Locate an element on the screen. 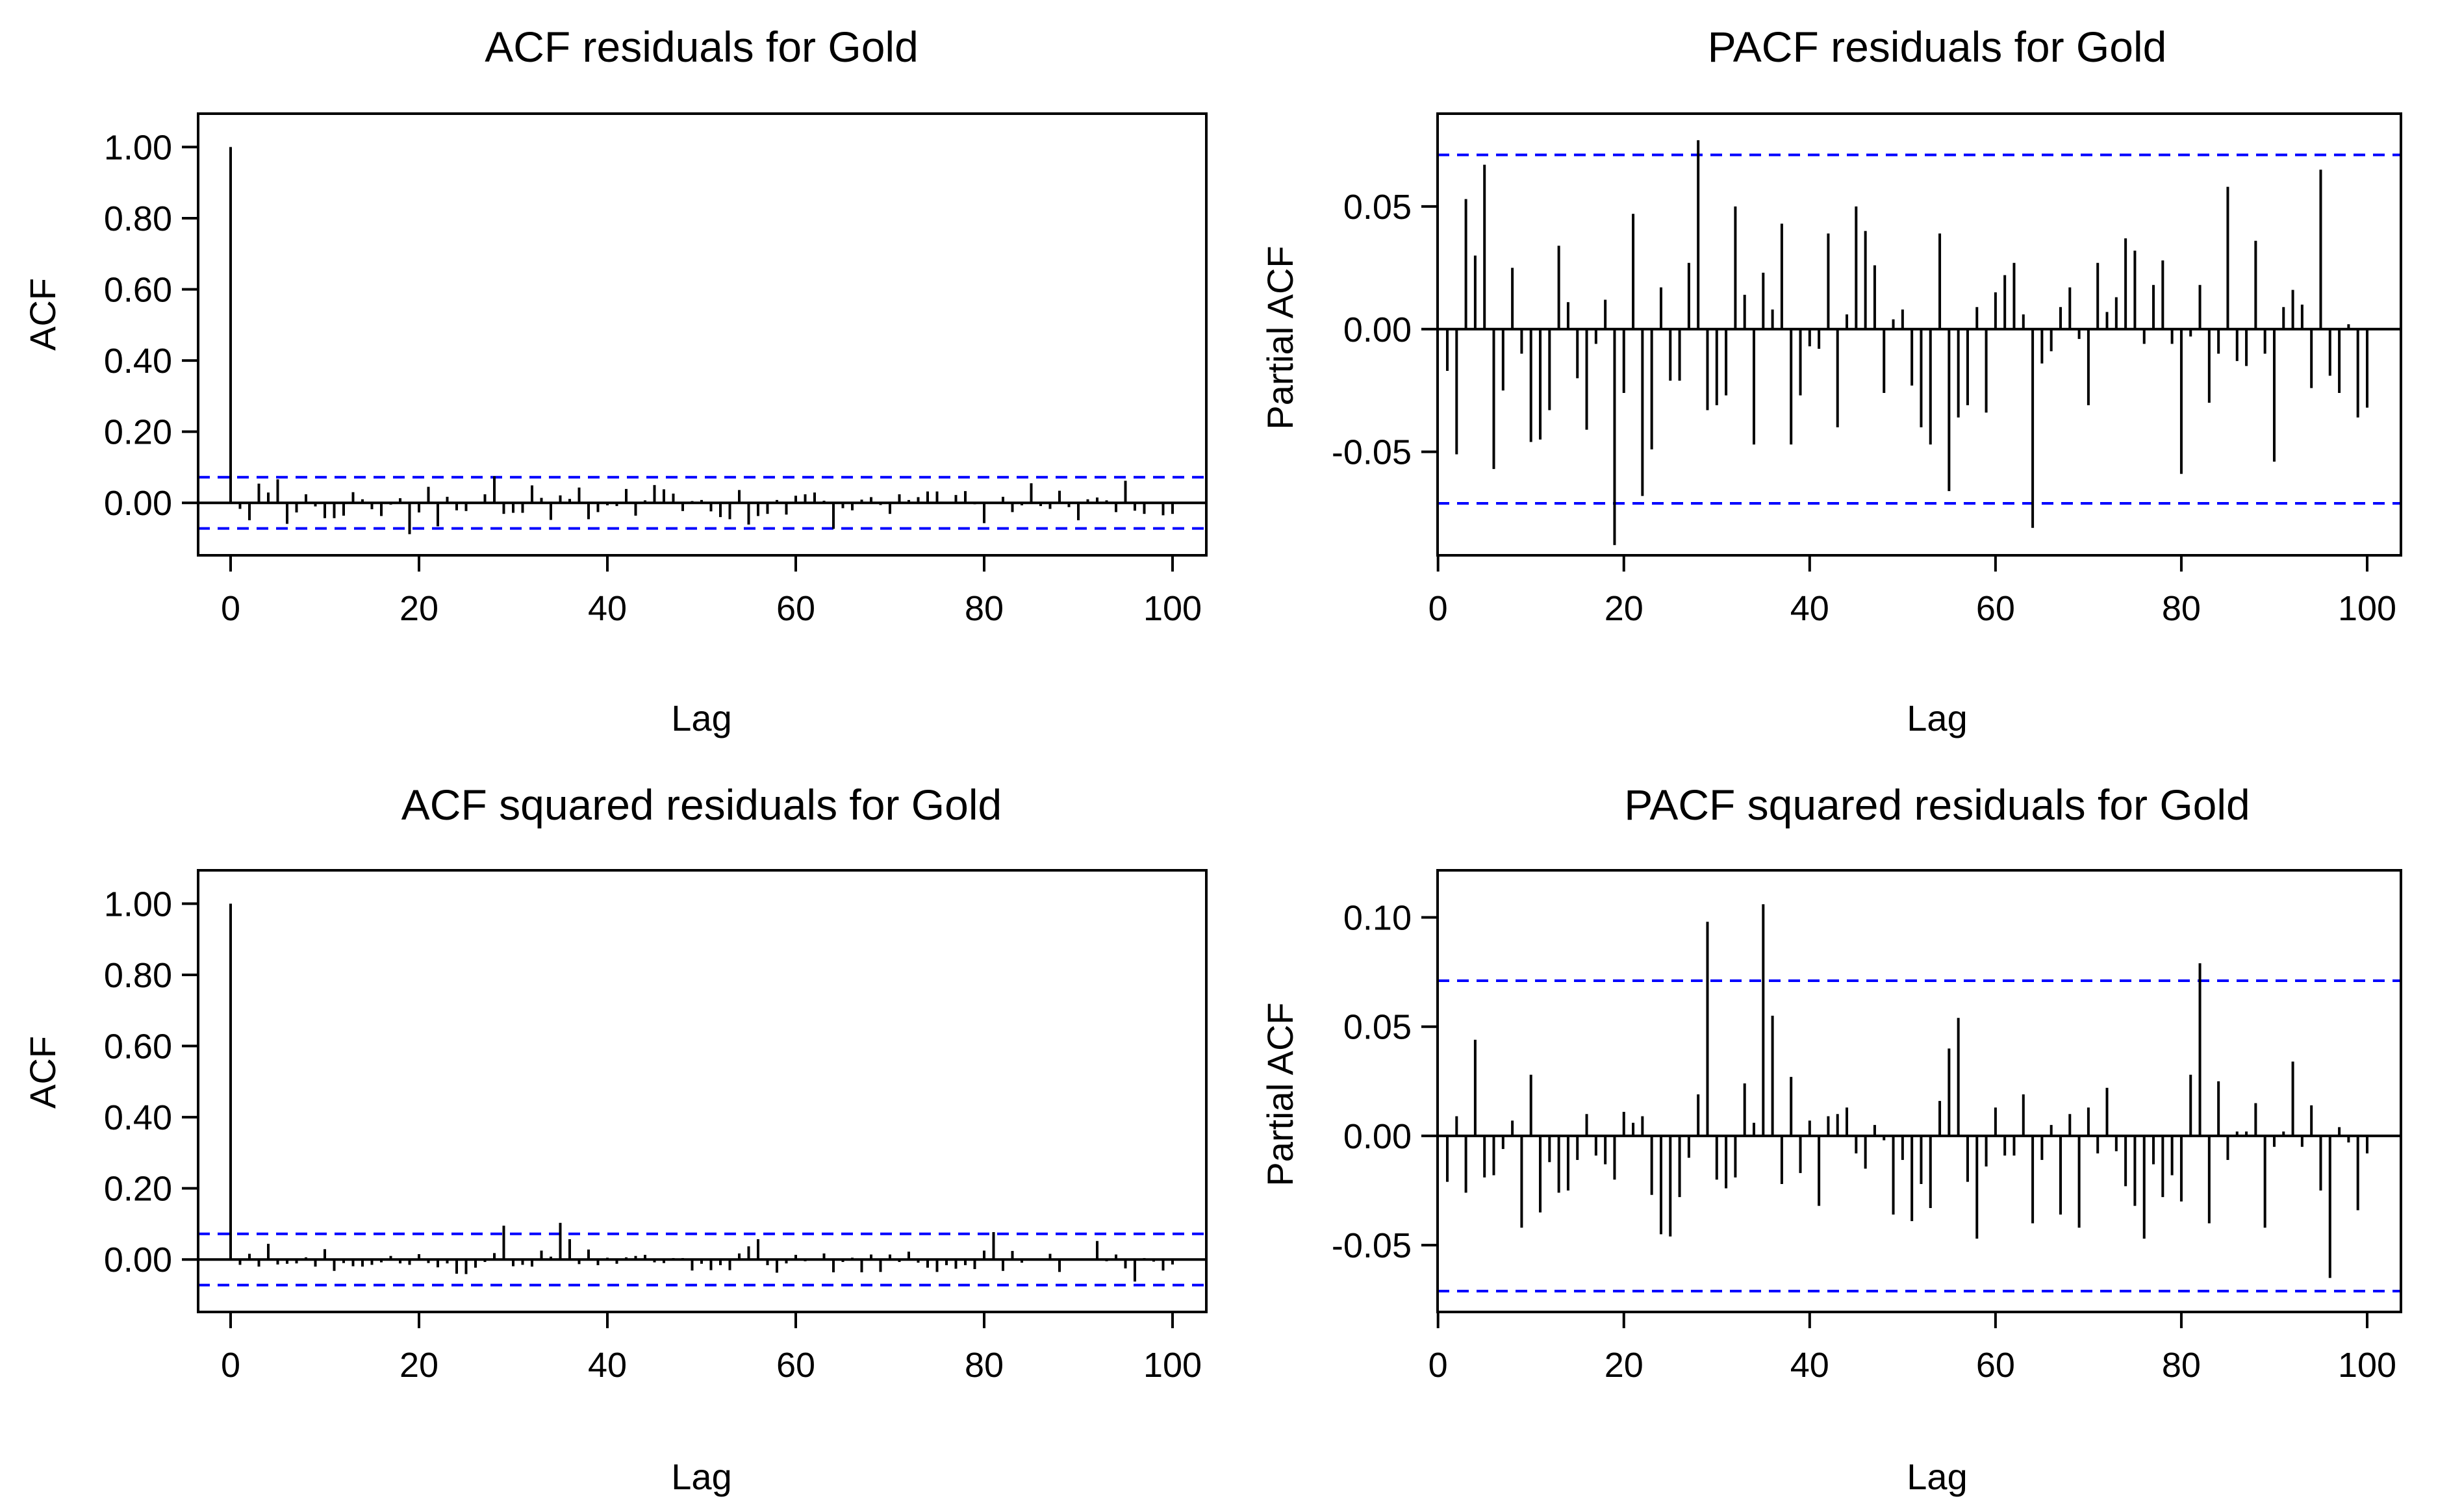 The image size is (2462, 1512). panel-title: ACF squared residuals for Gold is located at coordinates (702, 805).